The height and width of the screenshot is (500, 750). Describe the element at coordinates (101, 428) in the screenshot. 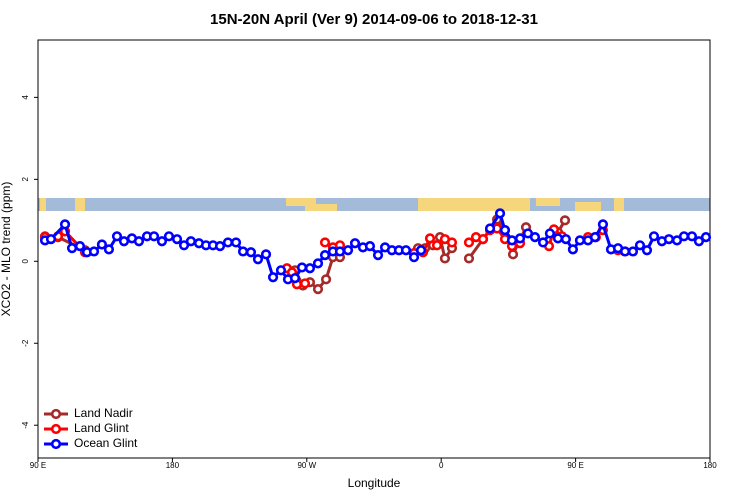

I see `legend-label: Land Glint` at that location.